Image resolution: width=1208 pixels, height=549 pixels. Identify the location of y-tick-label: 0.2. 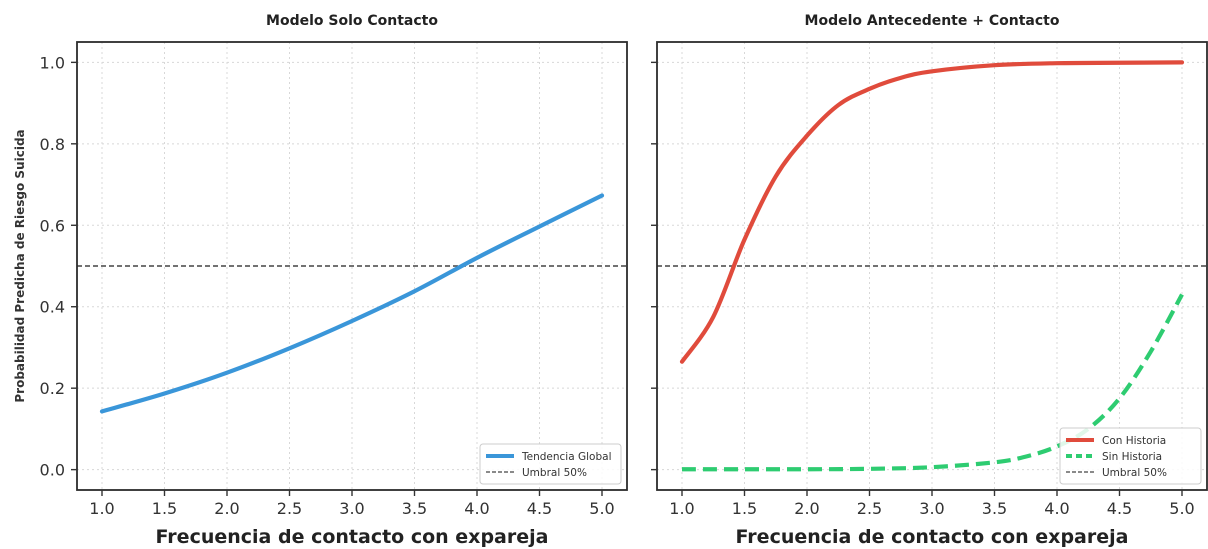
(52, 388).